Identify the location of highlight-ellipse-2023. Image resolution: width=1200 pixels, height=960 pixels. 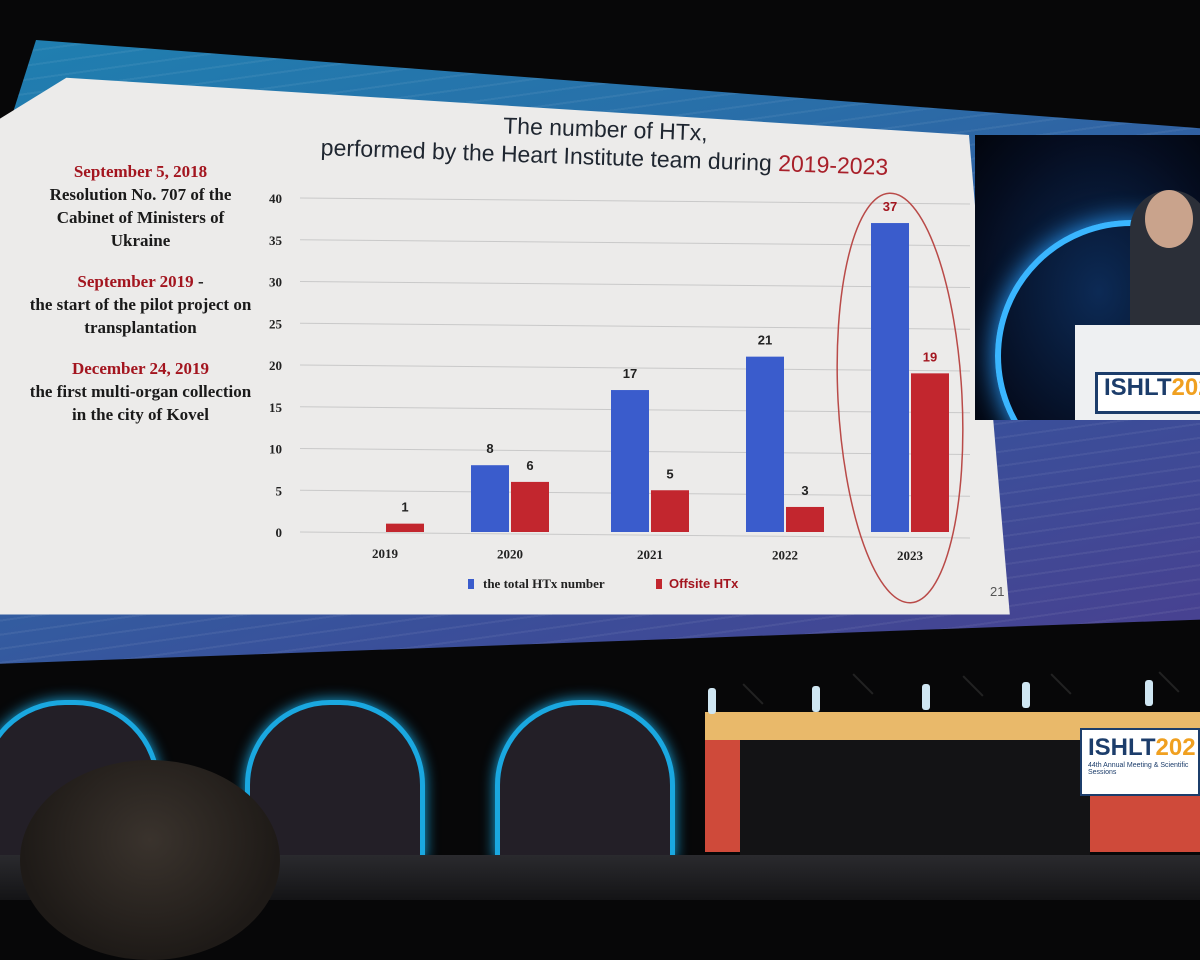
(900, 398).